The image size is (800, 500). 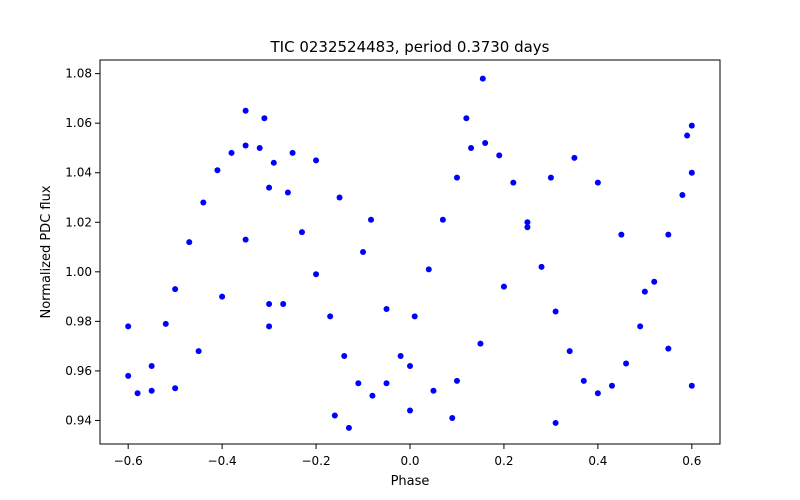 What do you see at coordinates (78, 420) in the screenshot?
I see `y-tick-label: 0.94` at bounding box center [78, 420].